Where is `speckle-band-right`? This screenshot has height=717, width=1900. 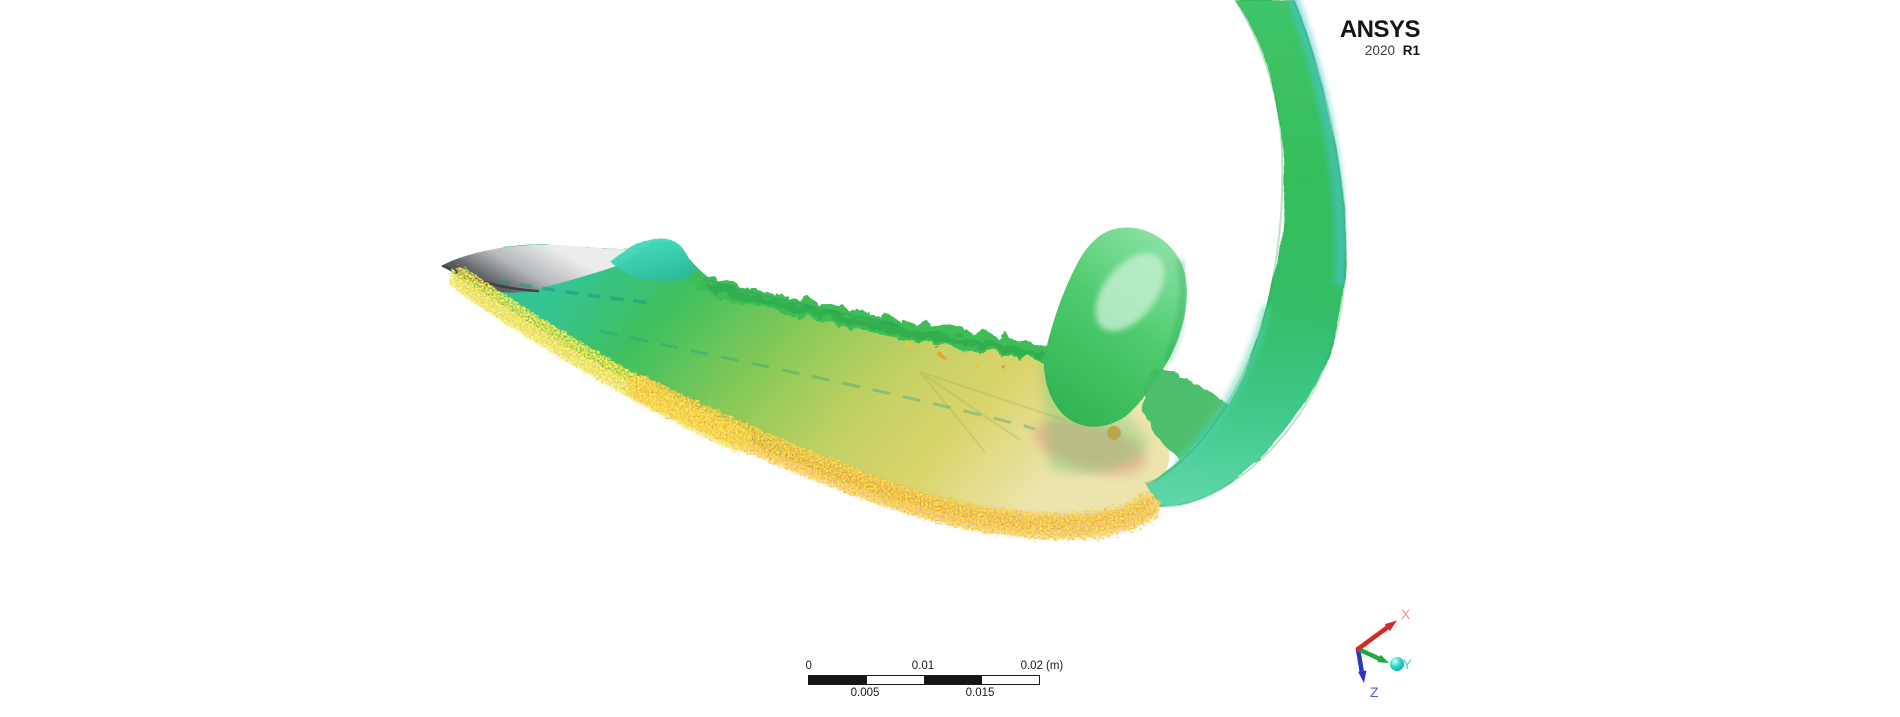 speckle-band-right is located at coordinates (894, 457).